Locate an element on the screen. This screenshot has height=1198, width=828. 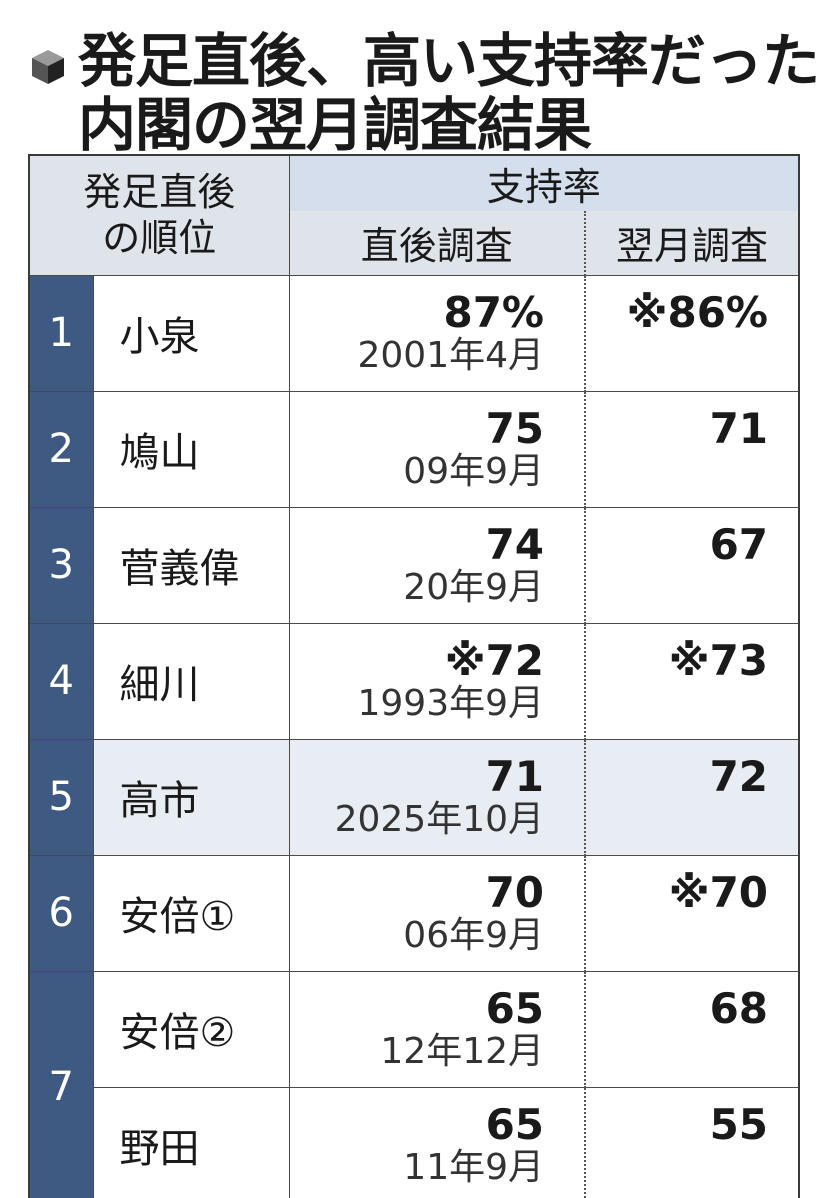
next-month-value: 55 is located at coordinates (739, 1124).